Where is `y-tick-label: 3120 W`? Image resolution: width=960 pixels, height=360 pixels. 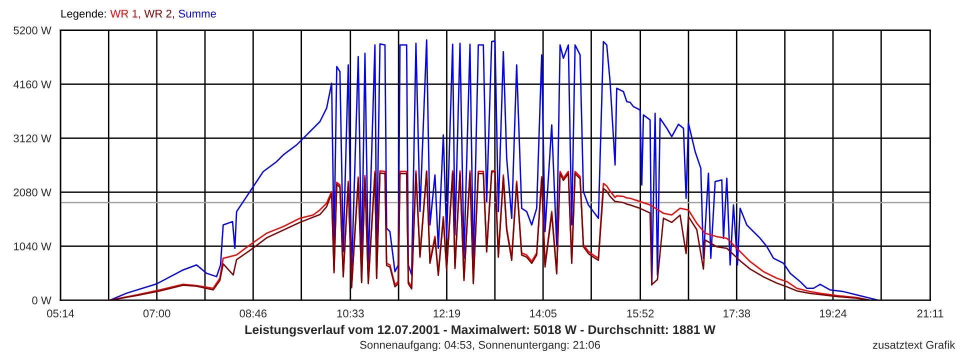 y-tick-label: 3120 W is located at coordinates (33, 138).